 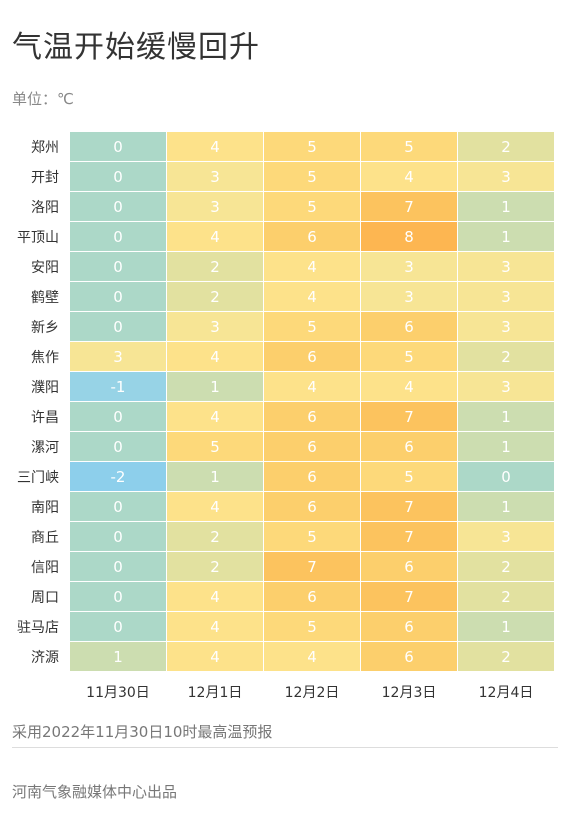 I want to click on cell-value: 7, so click(x=409, y=207).